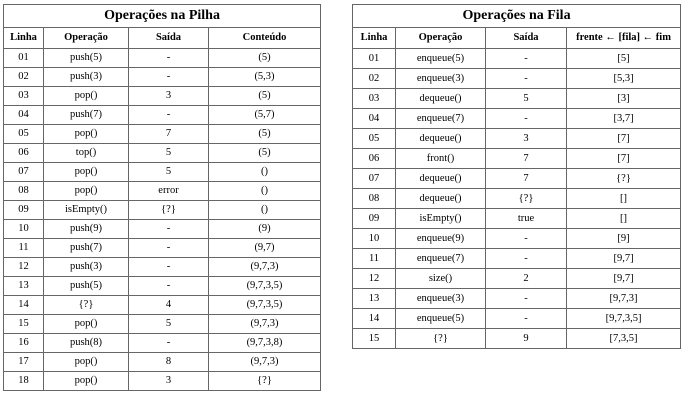 The image size is (683, 400). What do you see at coordinates (623, 318) in the screenshot?
I see `cell-conteudo: [9,7,3,5]` at bounding box center [623, 318].